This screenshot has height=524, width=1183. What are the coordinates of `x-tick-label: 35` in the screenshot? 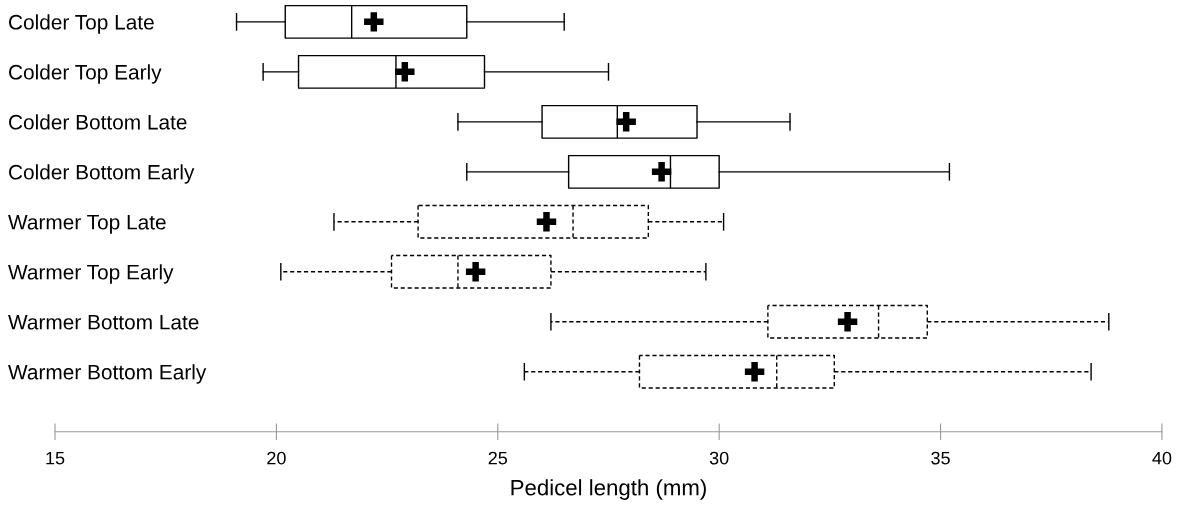 It's located at (940, 458).